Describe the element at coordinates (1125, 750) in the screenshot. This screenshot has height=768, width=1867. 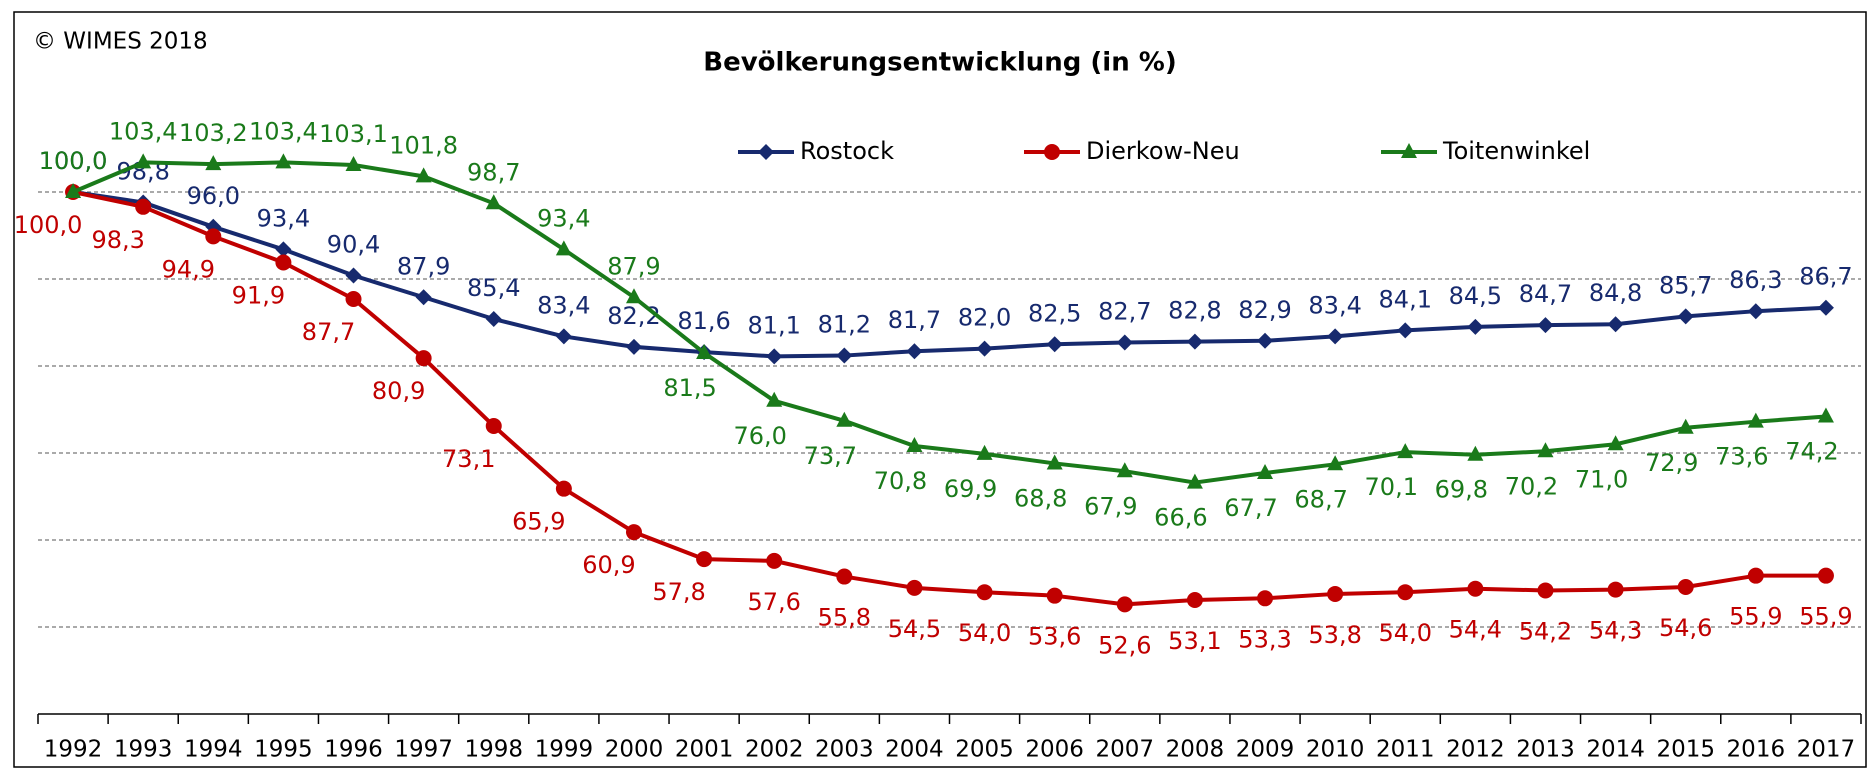
I see `x-tick-label: 2007` at that location.